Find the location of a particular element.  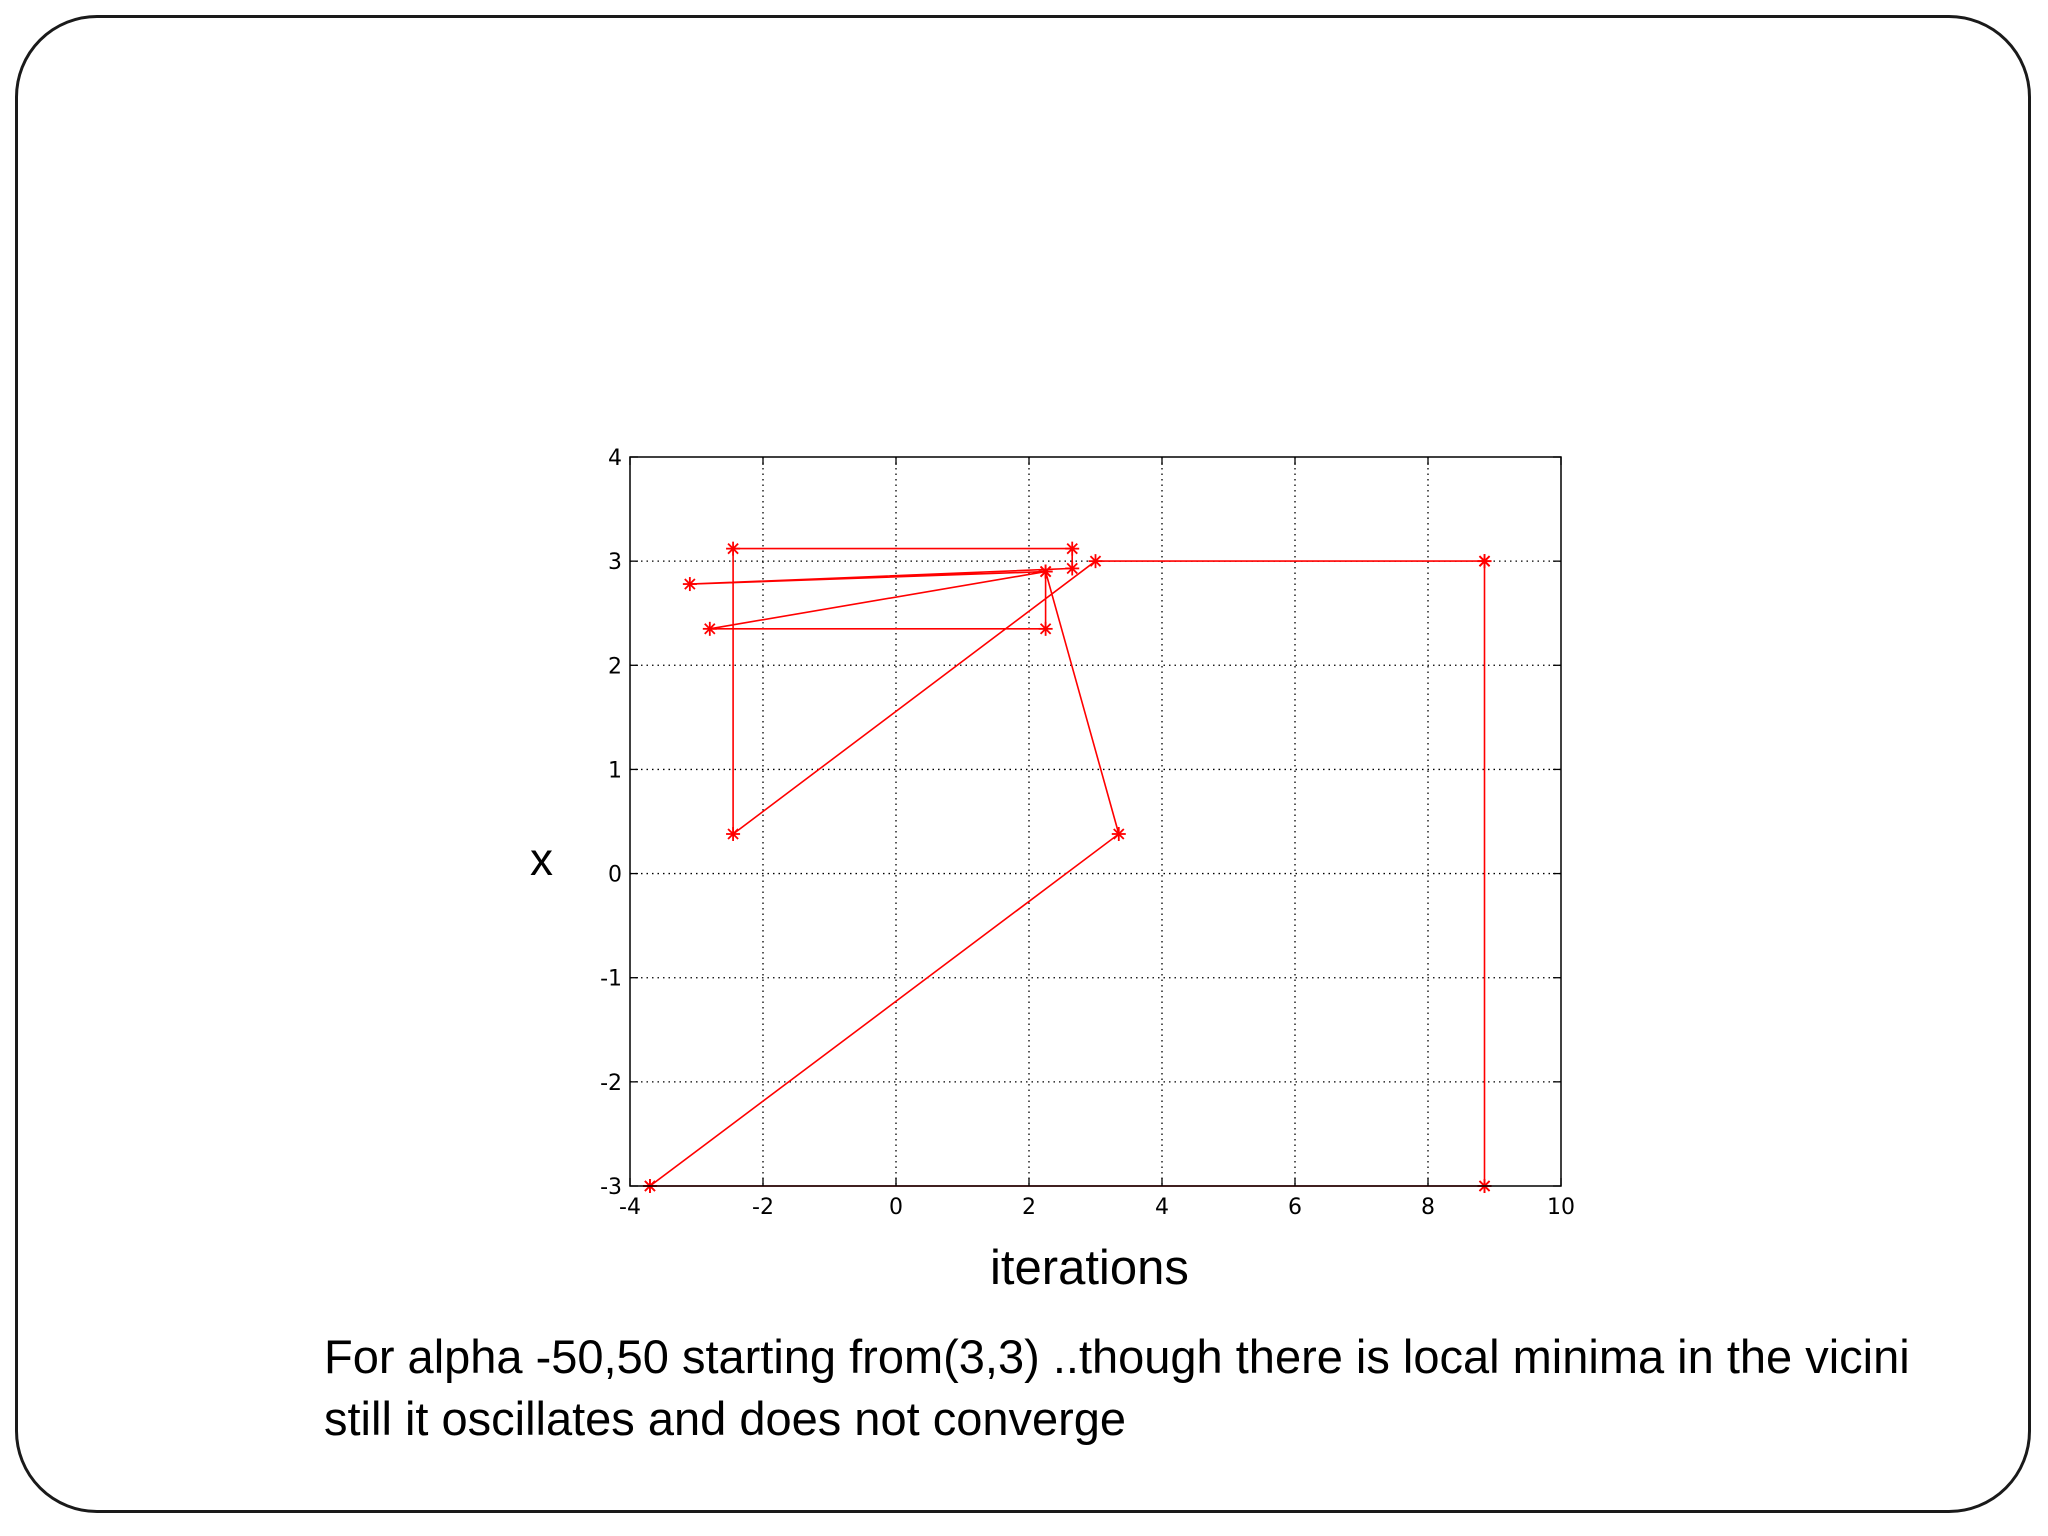

y-tick-label: 3 is located at coordinates (615, 562).